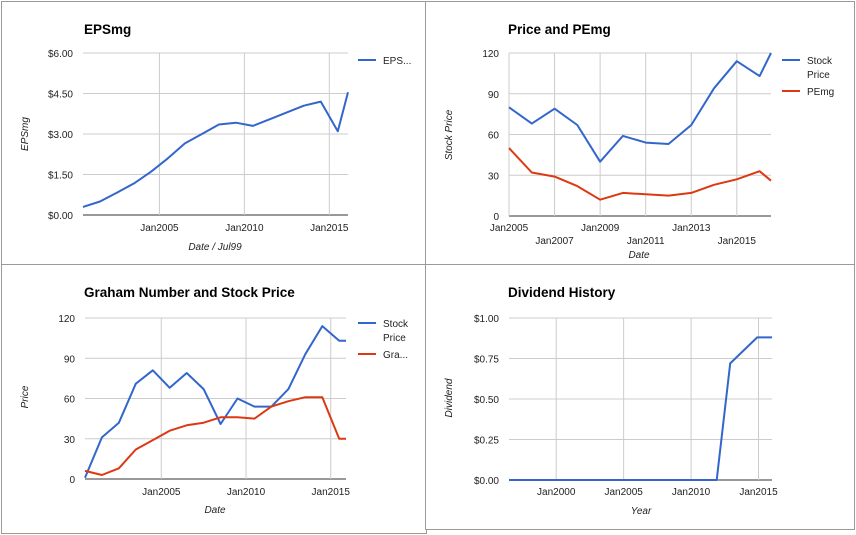 Image resolution: width=856 pixels, height=535 pixels. Describe the element at coordinates (562, 292) in the screenshot. I see `chart-title: Dividend History` at that location.